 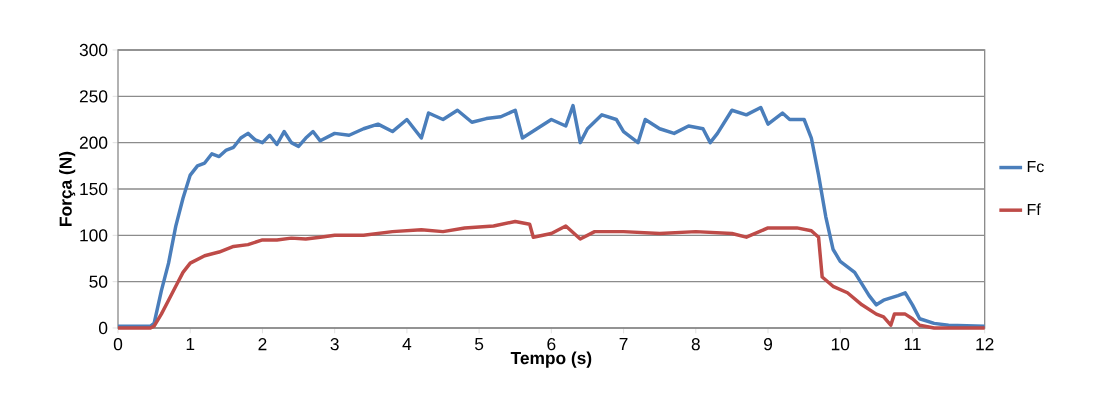 What do you see at coordinates (1034, 209) in the screenshot?
I see `legend-label: Ff` at bounding box center [1034, 209].